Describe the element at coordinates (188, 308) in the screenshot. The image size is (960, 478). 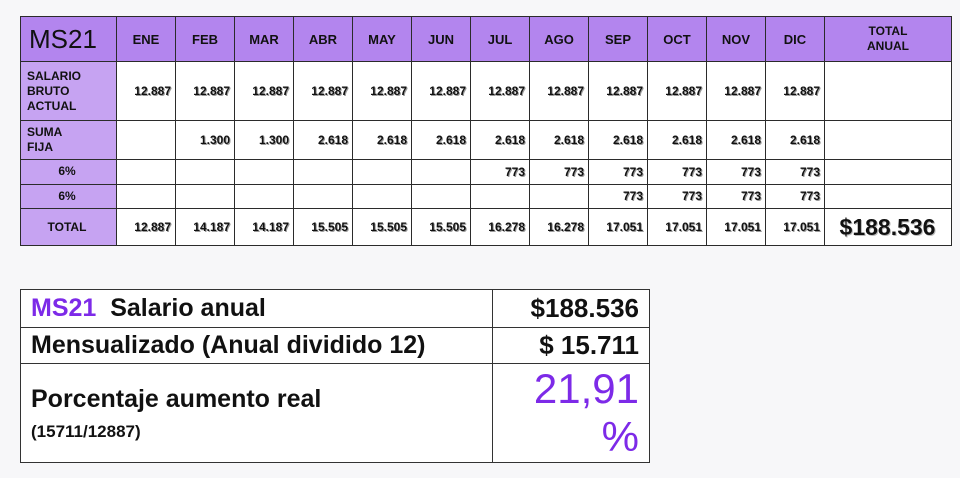
I see `summary-label-text: Salario anual` at that location.